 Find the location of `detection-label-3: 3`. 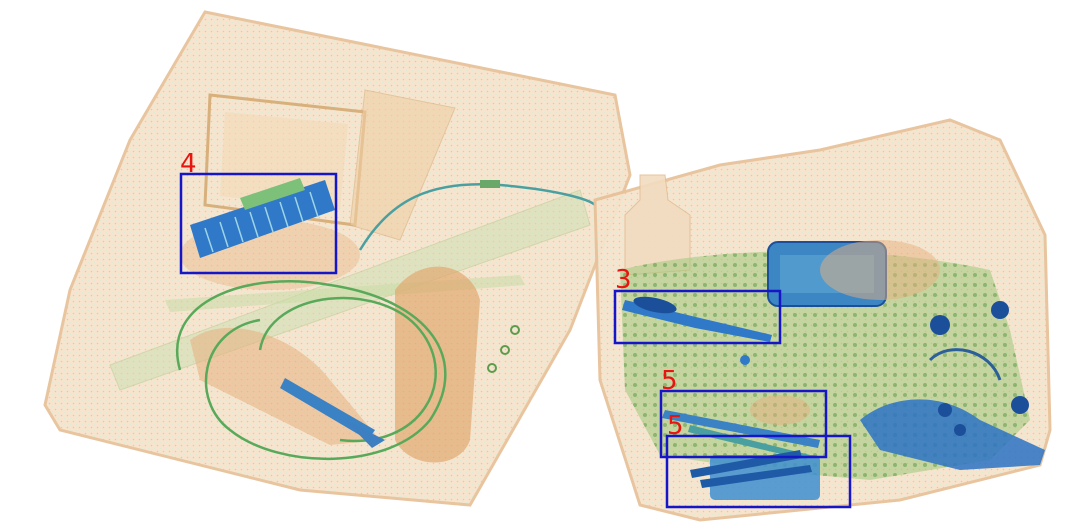

detection-label-3: 3 is located at coordinates (623, 280).